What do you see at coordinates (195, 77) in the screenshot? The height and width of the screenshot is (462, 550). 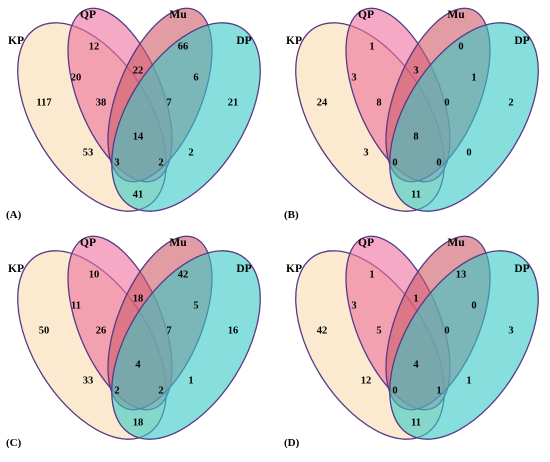 I see `region-count-mu-dp: 6` at bounding box center [195, 77].